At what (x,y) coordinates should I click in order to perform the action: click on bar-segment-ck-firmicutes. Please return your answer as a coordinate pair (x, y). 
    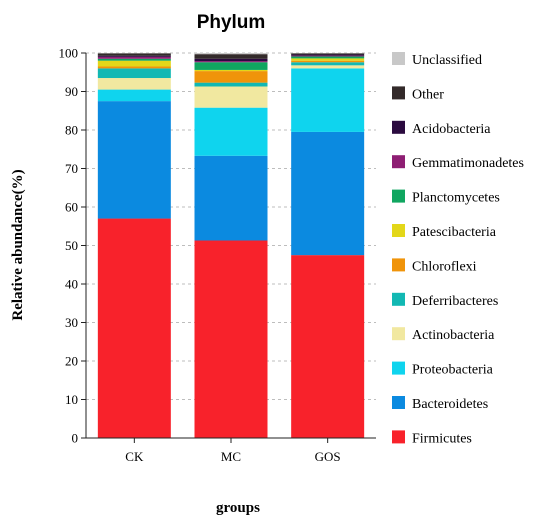
    Looking at the image, I should click on (134, 328).